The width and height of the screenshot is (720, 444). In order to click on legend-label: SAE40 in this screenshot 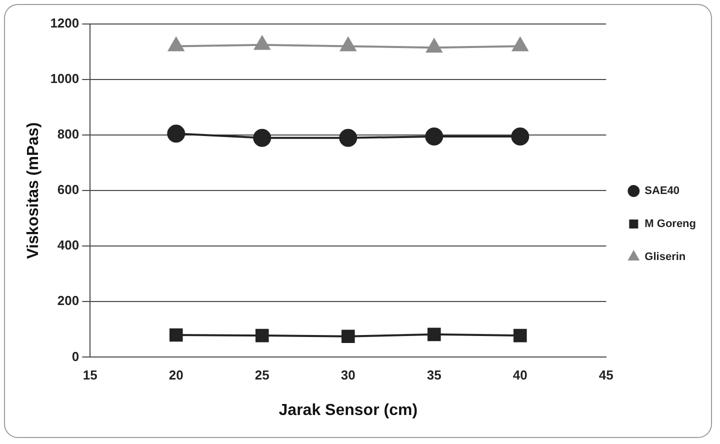, I will do `click(662, 191)`.